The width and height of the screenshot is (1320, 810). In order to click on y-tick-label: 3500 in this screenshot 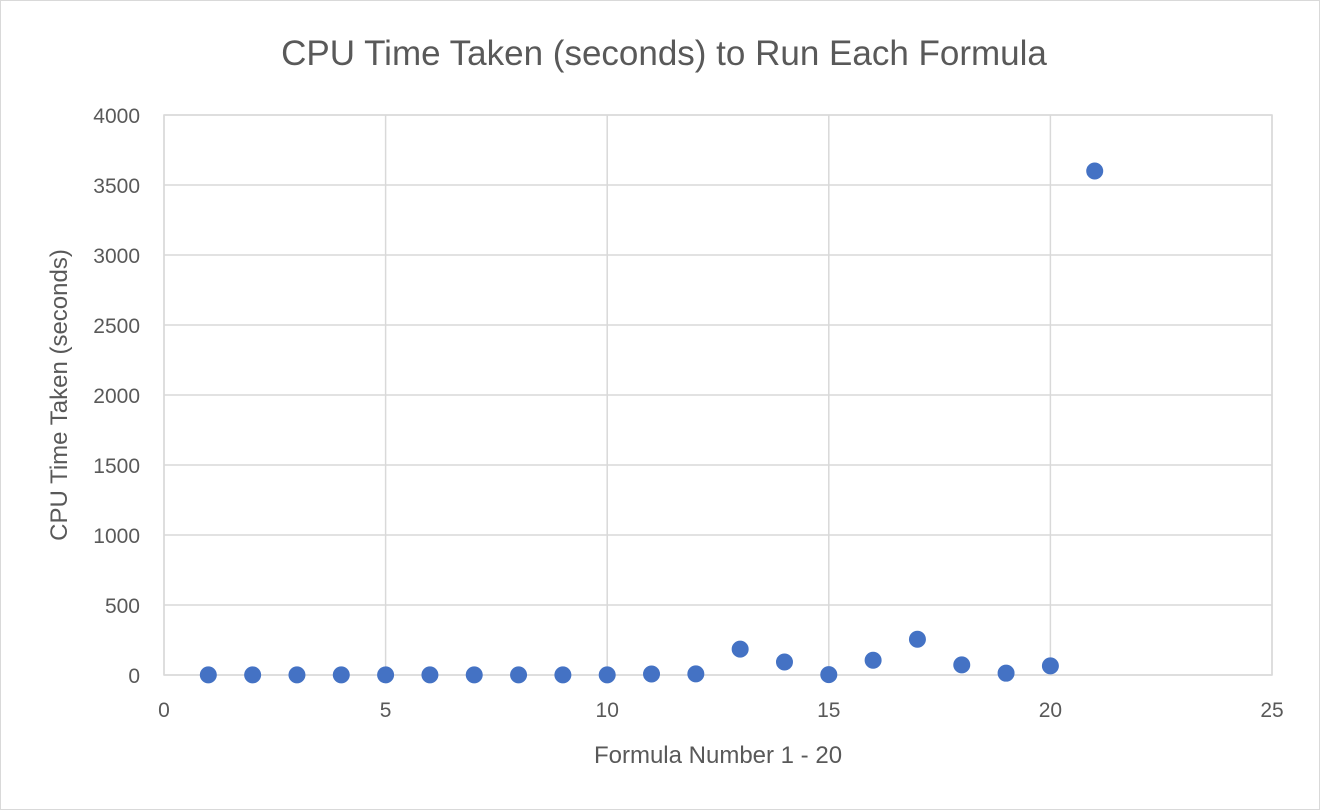, I will do `click(116, 186)`.